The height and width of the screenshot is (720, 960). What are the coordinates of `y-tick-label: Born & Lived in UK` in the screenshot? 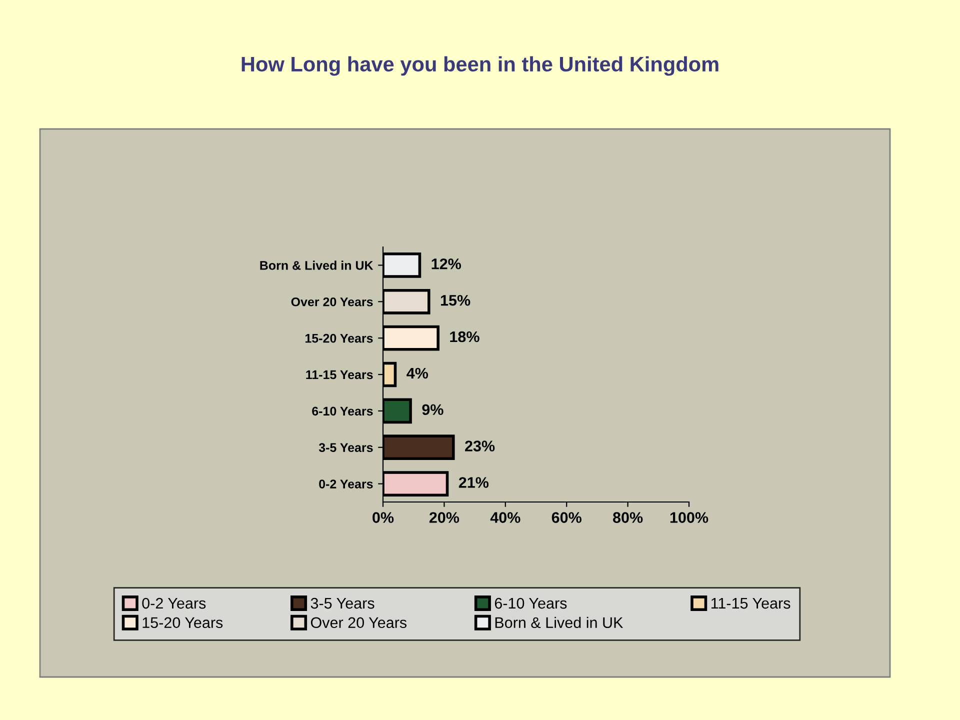 It's located at (317, 265).